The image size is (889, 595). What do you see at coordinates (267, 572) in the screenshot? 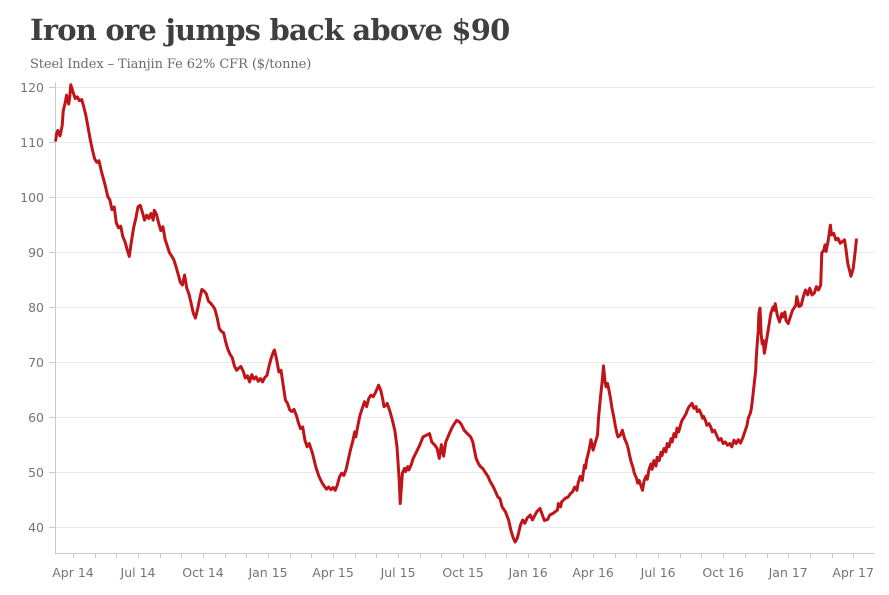
I see `x-tick-label: Jan 15` at bounding box center [267, 572].